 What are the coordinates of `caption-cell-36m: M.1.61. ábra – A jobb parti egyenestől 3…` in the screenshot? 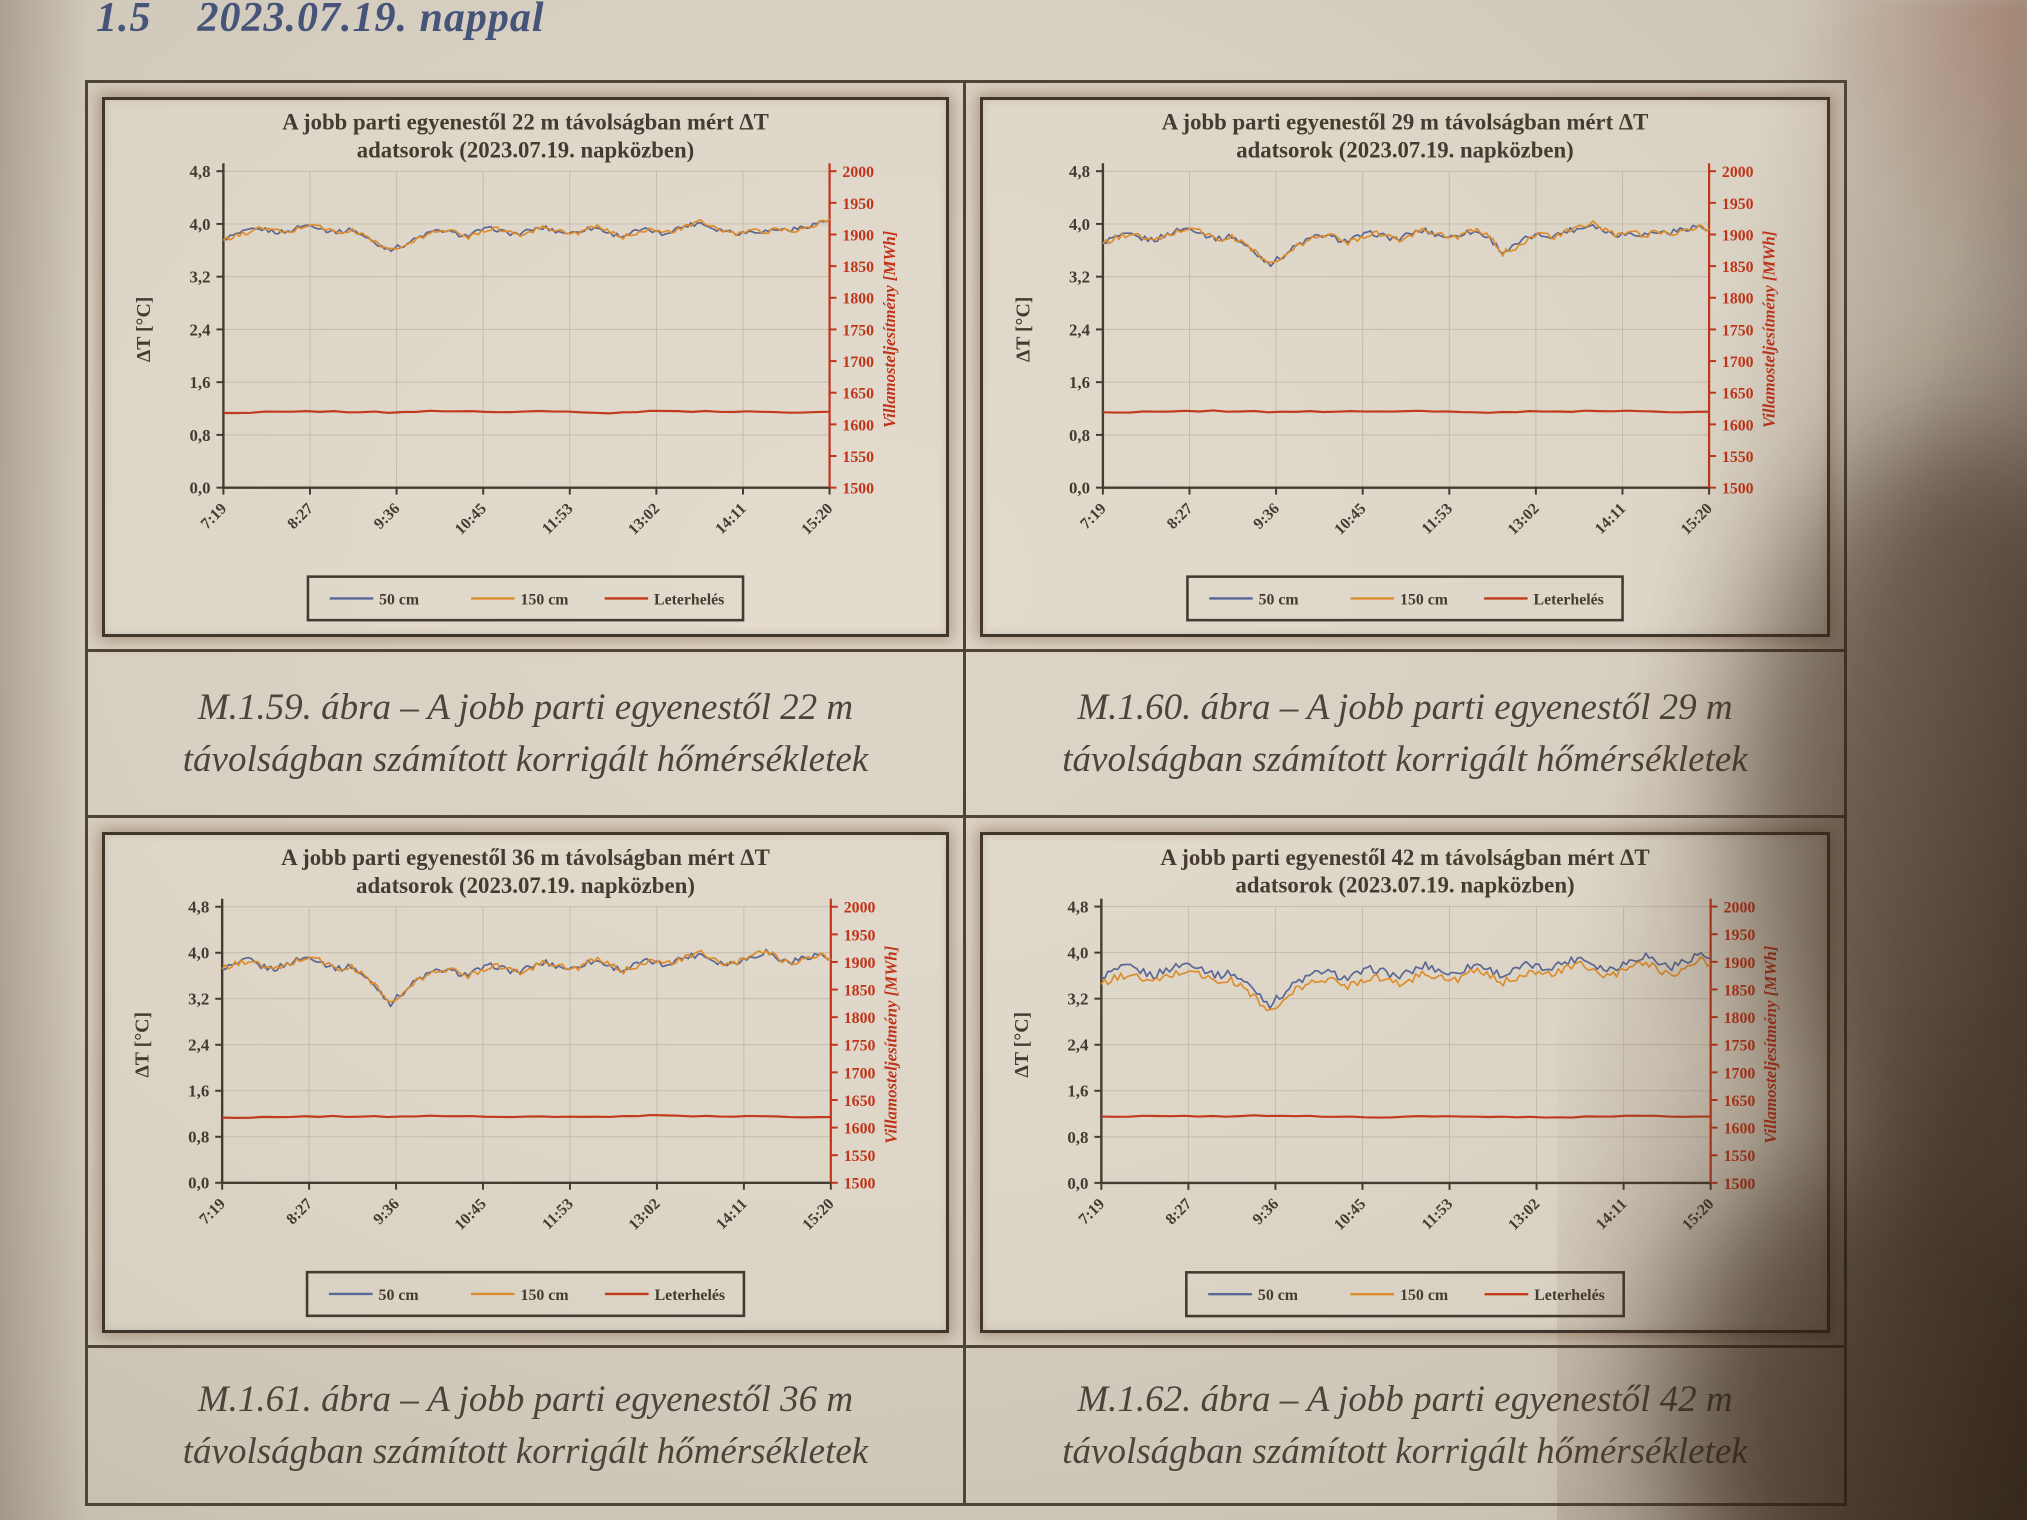 It's located at (527, 1425).